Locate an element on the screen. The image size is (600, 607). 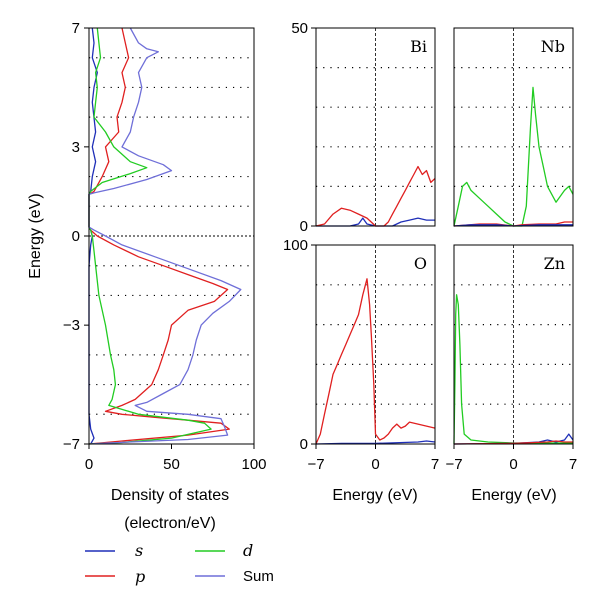
legend-p-label: p is located at coordinates (140, 576).